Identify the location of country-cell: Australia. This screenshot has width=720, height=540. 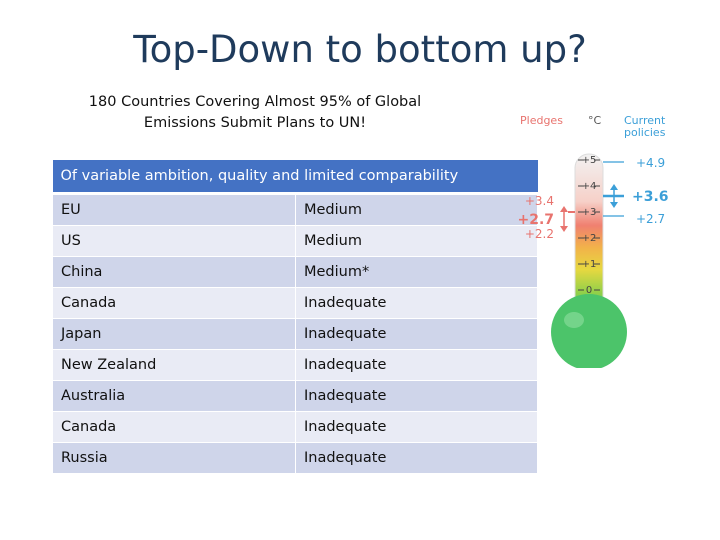
(174, 396).